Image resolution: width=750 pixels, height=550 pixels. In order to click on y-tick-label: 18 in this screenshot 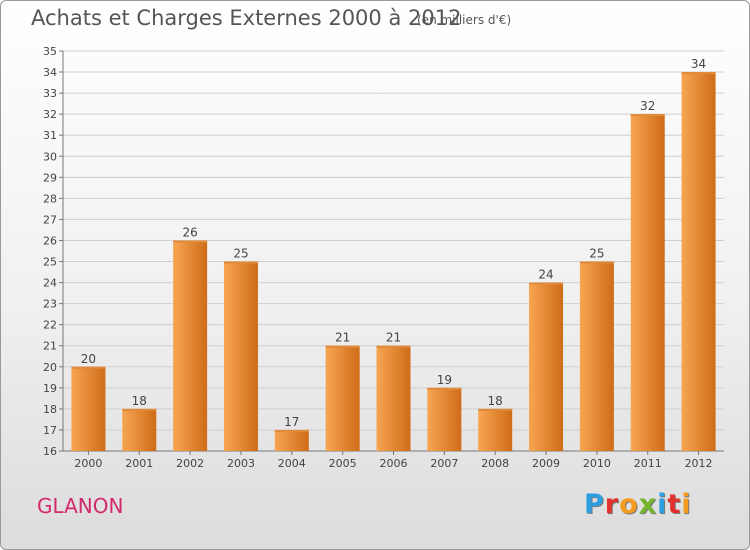, I will do `click(50, 409)`.